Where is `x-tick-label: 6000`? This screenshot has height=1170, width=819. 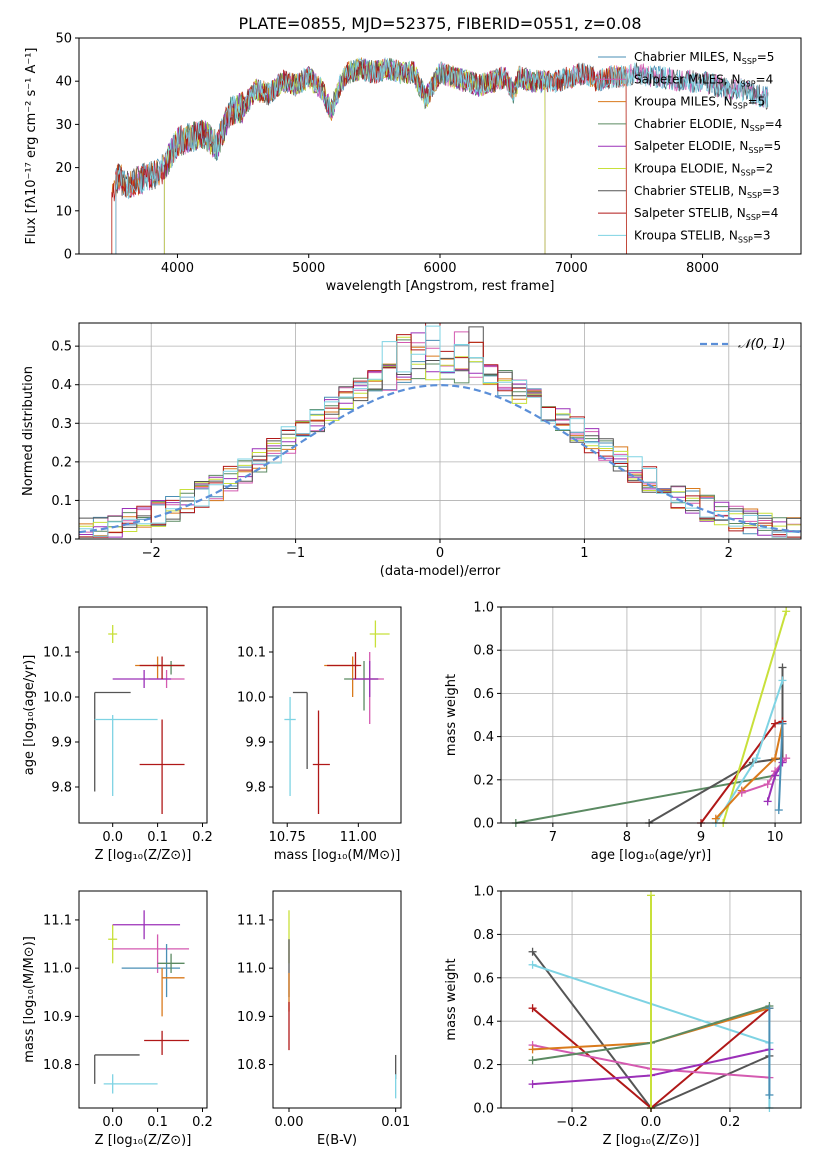
x-tick-label: 6000 is located at coordinates (439, 268).